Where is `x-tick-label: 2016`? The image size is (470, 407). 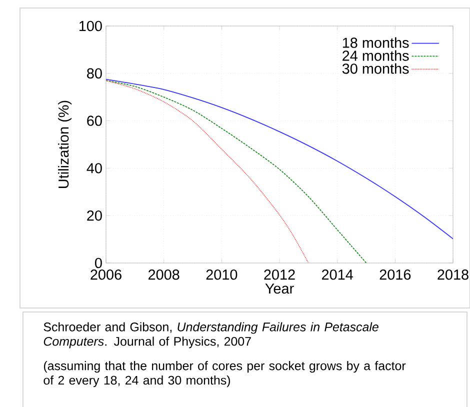 x-tick-label: 2016 is located at coordinates (395, 275).